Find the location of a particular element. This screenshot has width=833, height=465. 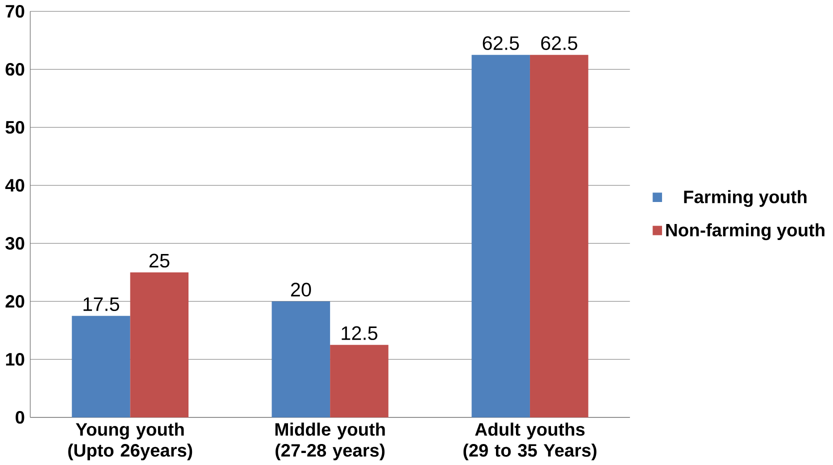

data-label: 12.5 is located at coordinates (360, 333).